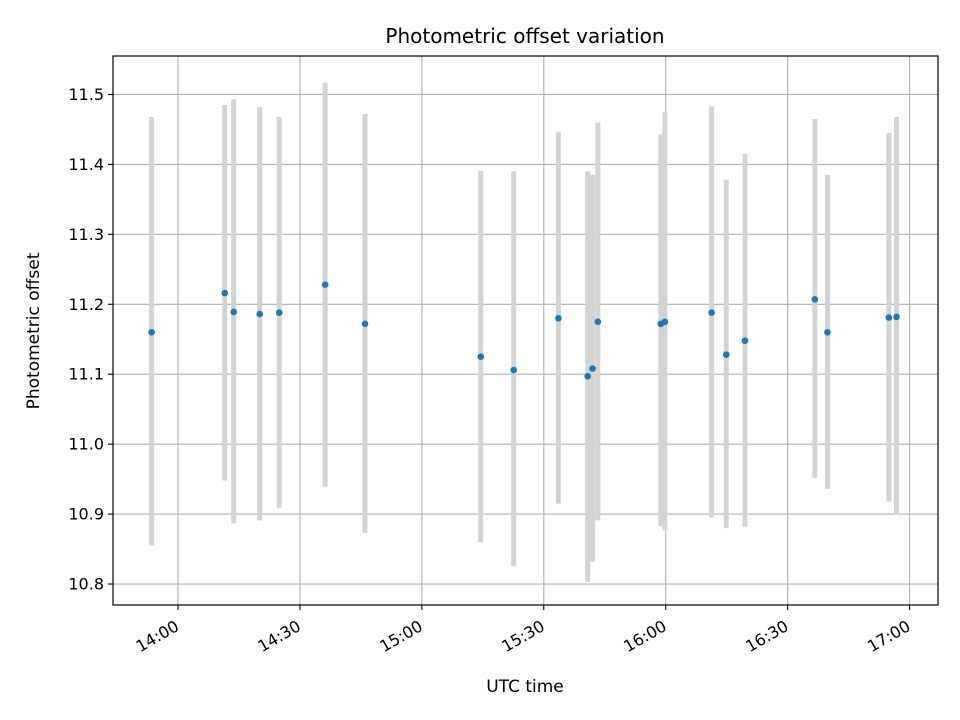 The height and width of the screenshot is (720, 960). What do you see at coordinates (86, 514) in the screenshot?
I see `y-tick-label: 10.9` at bounding box center [86, 514].